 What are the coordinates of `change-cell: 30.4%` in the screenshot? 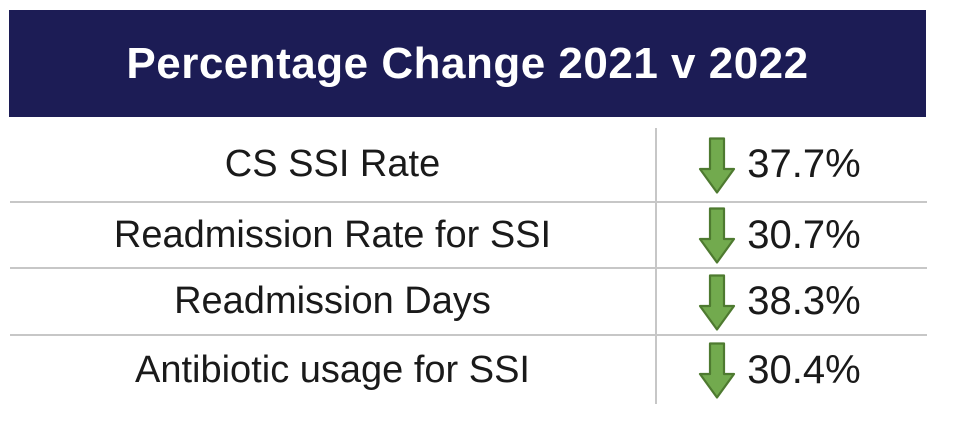 It's located at (791, 370).